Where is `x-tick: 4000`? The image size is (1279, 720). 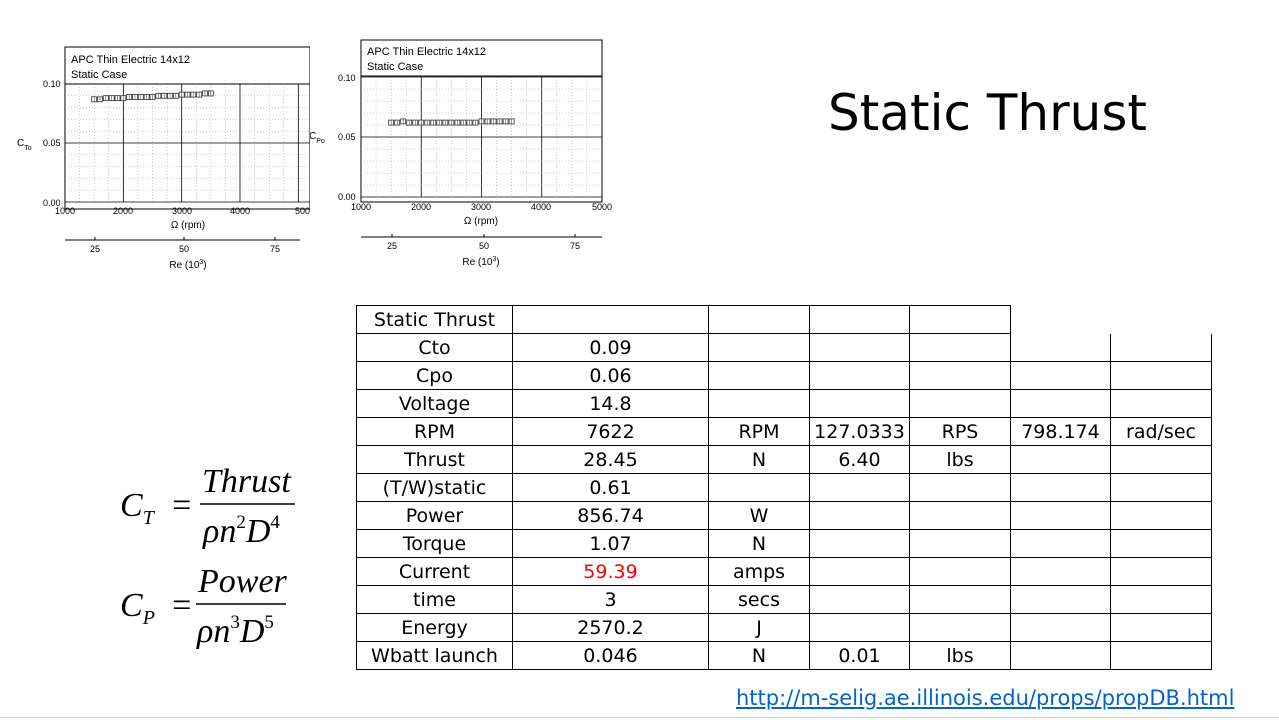 x-tick: 4000 is located at coordinates (541, 207).